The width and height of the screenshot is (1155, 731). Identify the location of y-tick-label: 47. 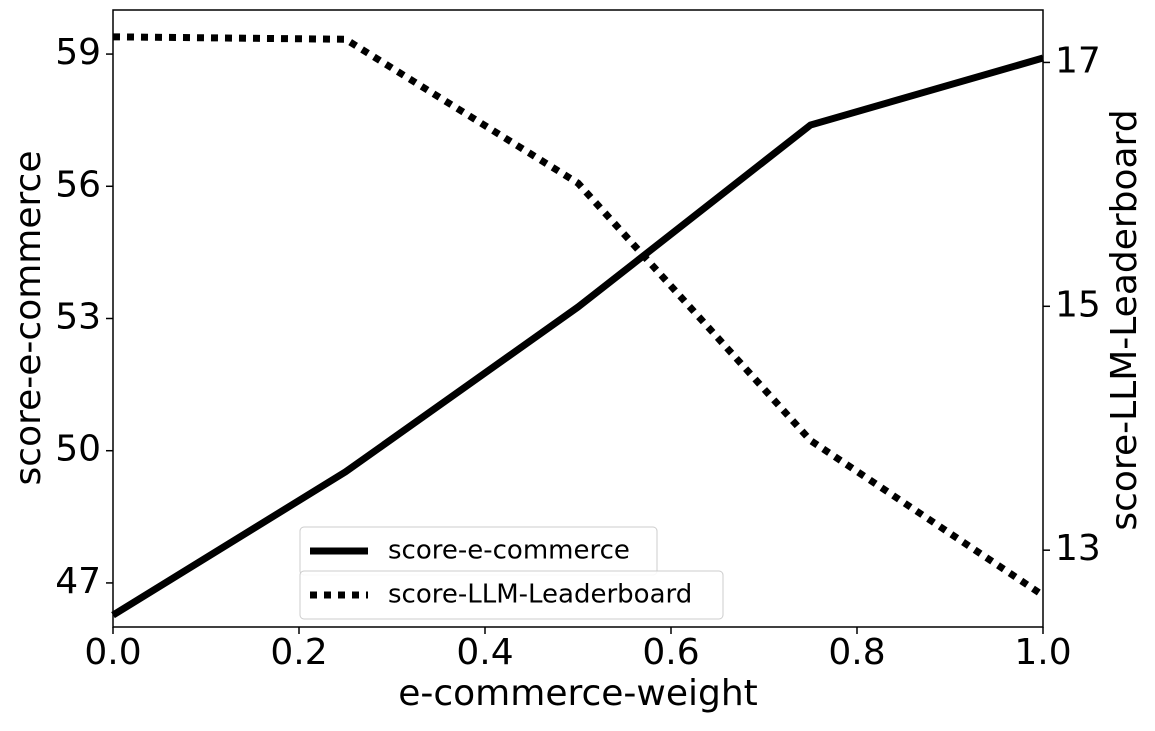
(78, 581).